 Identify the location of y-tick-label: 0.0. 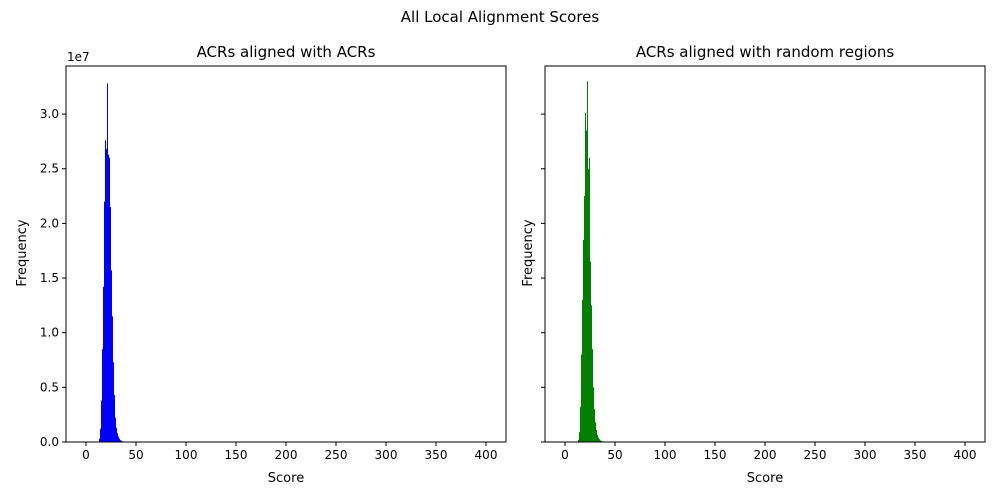
(49, 442).